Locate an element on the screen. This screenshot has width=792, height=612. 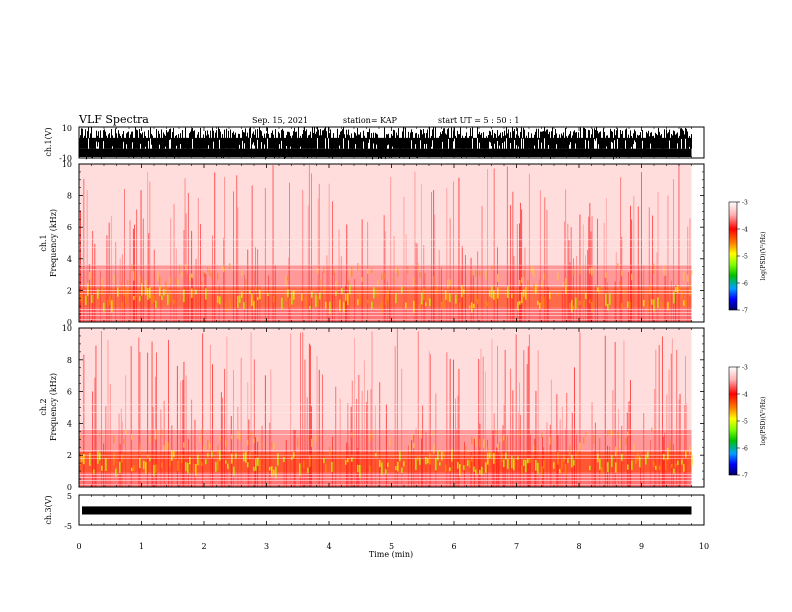
ch2-colorbar-tick-label: -3 is located at coordinates (745, 368).